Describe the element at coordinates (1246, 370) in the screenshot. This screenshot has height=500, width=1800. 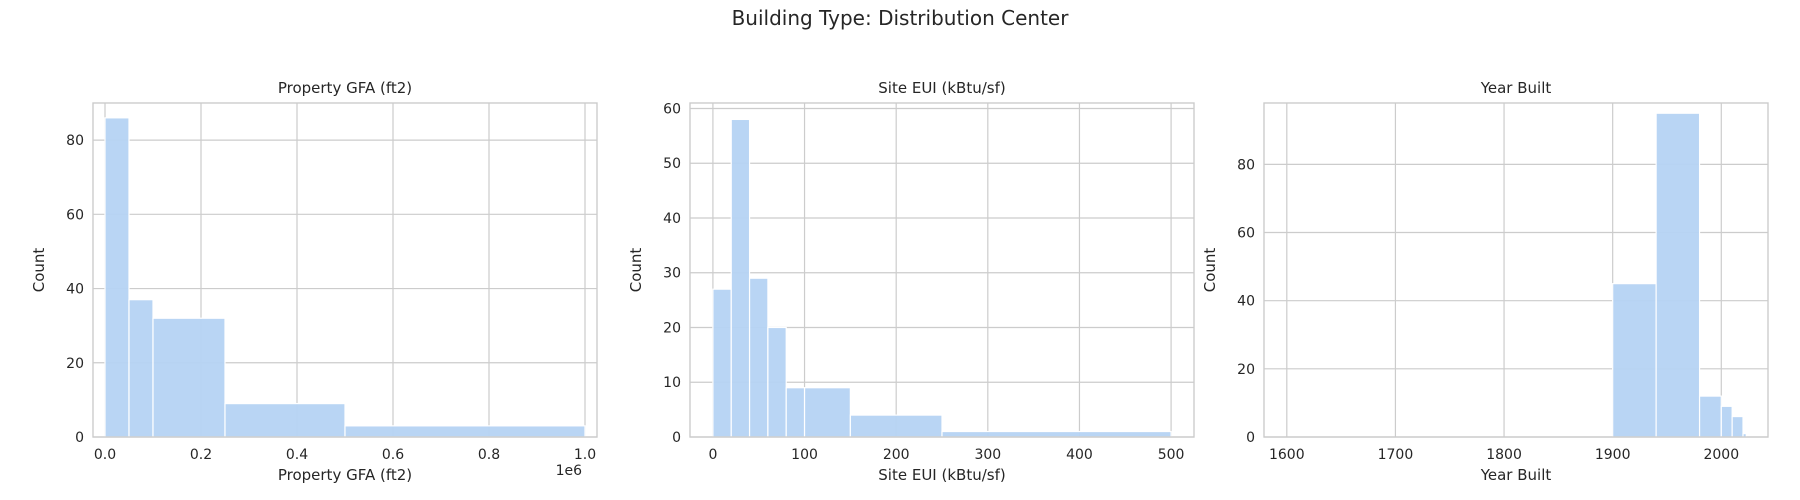
I see `chart3-y-tick-label: 20` at that location.